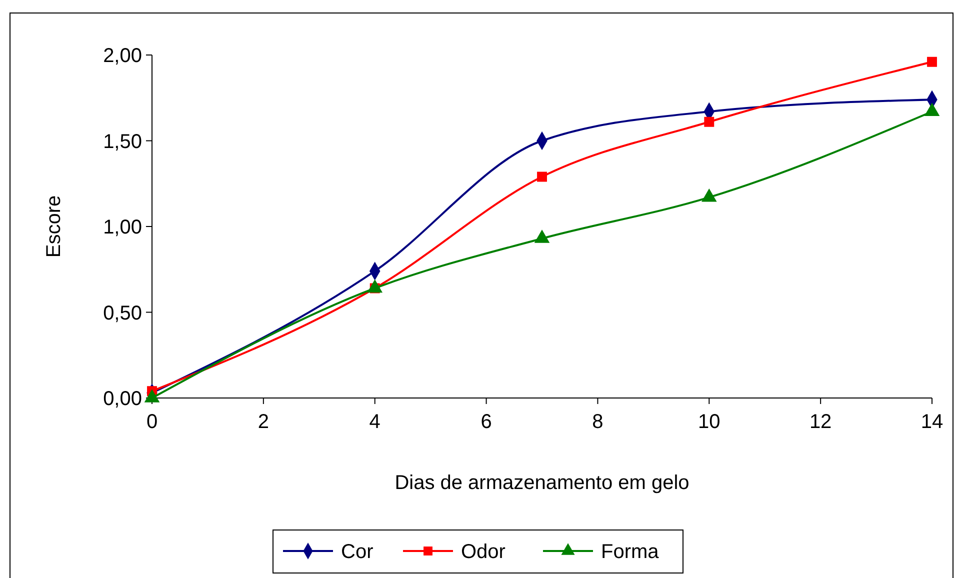 This screenshot has height=578, width=956. Describe the element at coordinates (820, 422) in the screenshot. I see `x-tick-label: 12` at that location.